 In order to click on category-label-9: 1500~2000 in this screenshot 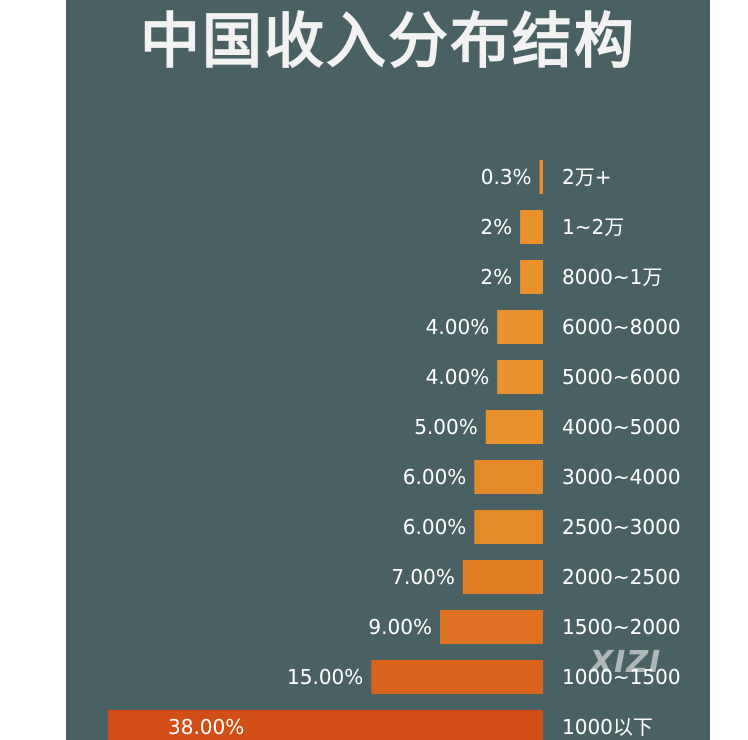, I will do `click(621, 627)`.